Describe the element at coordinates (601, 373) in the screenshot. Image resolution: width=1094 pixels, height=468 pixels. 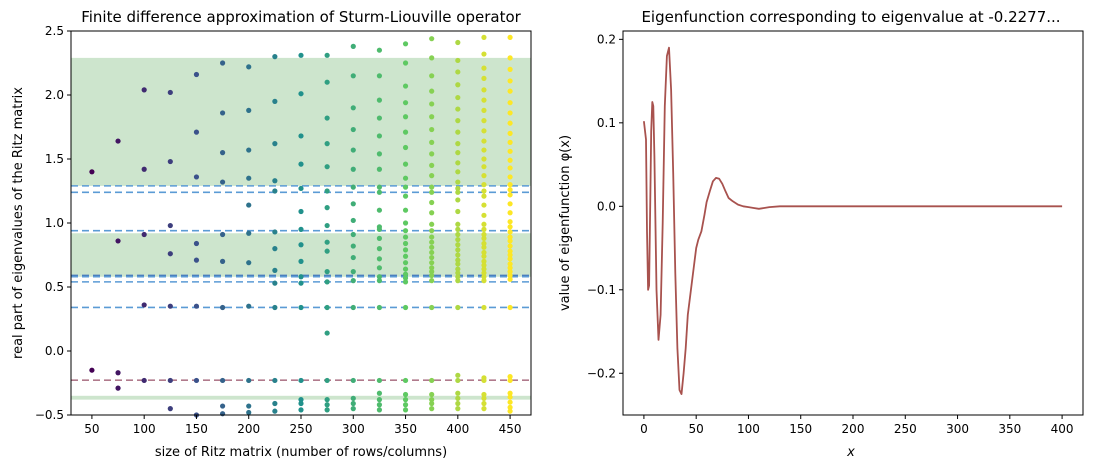
I see `y-tick-label: −0.2` at that location.